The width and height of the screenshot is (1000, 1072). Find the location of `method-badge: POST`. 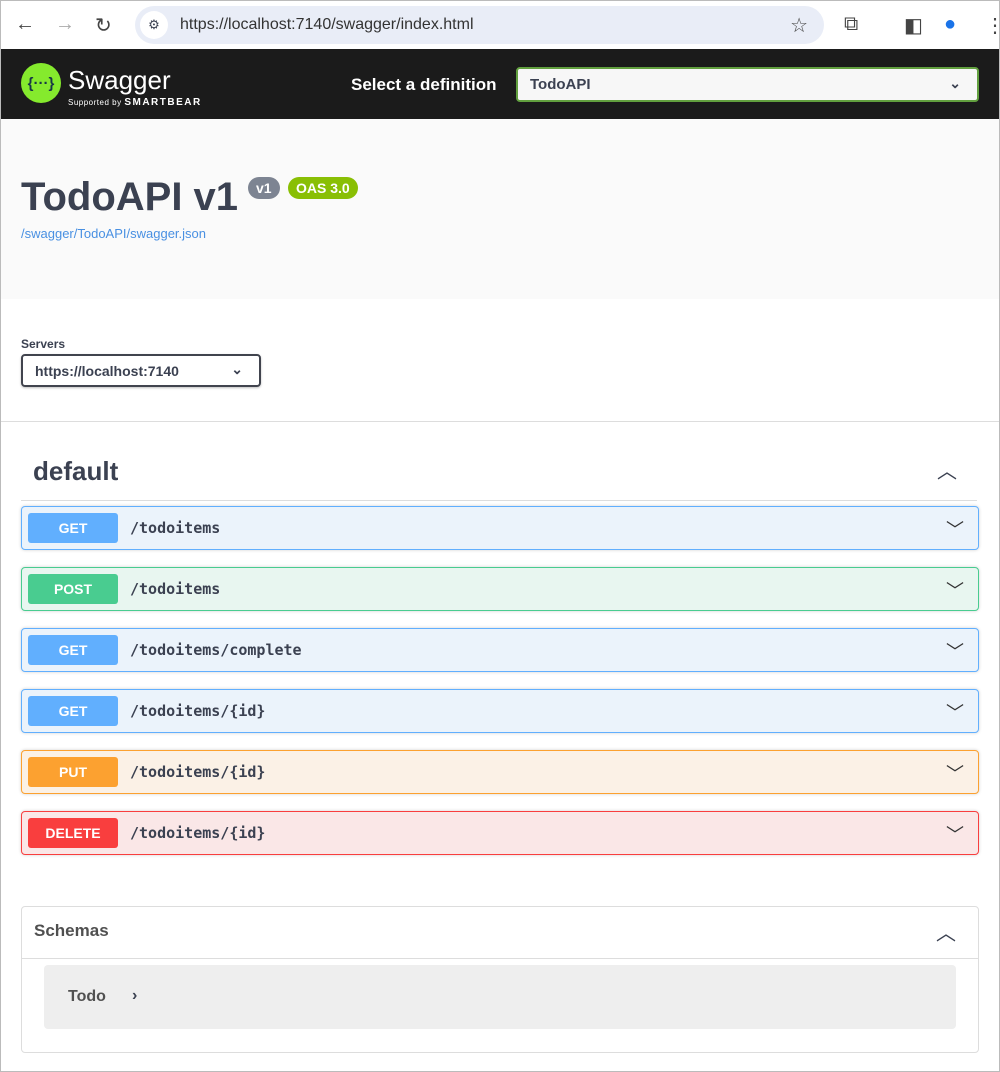

method-badge: POST is located at coordinates (73, 589).